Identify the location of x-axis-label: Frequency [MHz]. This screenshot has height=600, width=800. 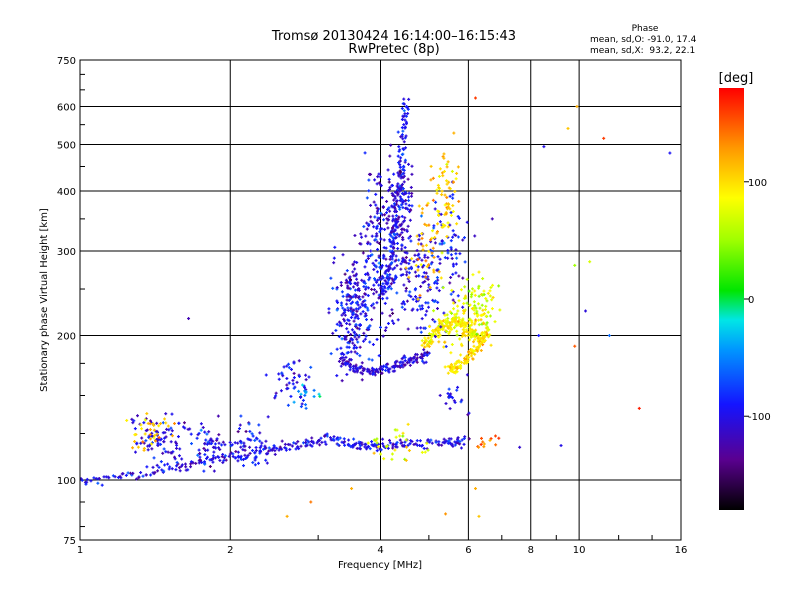
(380, 565).